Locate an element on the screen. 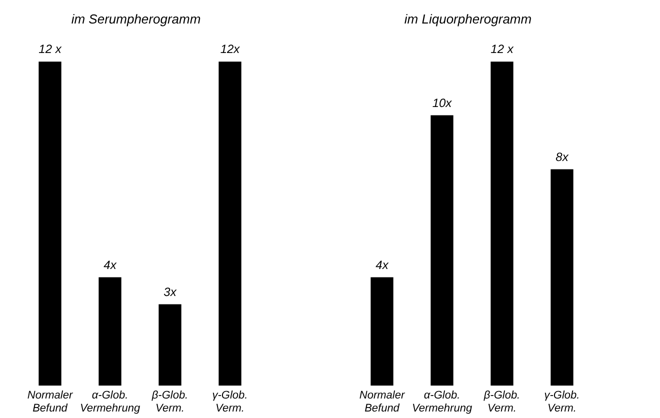  data-label: 12x is located at coordinates (230, 49).